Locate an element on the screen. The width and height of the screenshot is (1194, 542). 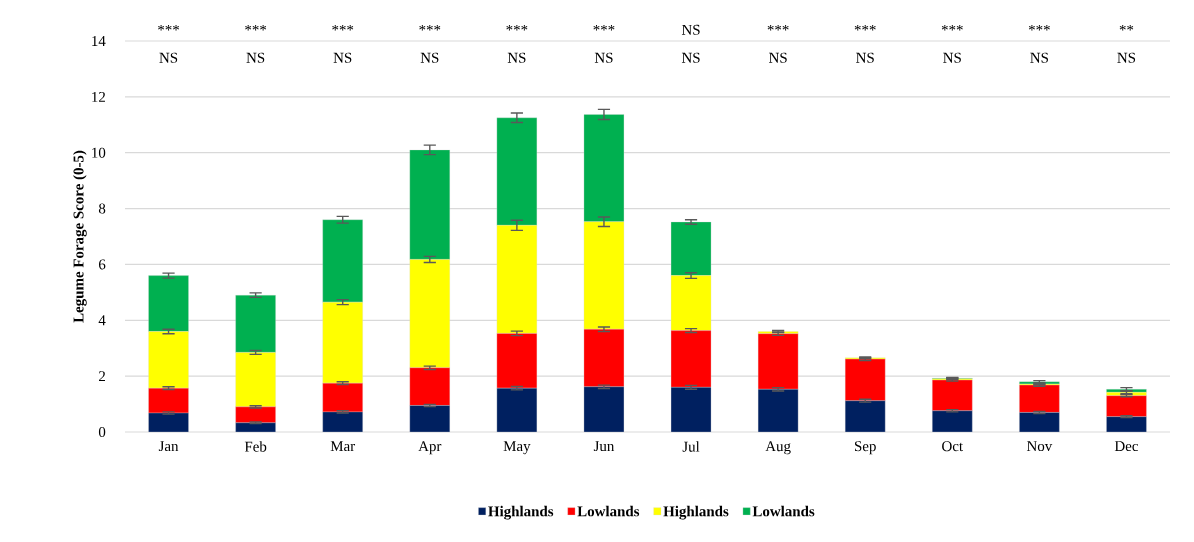
x-tick-label: Dec is located at coordinates (1126, 446).